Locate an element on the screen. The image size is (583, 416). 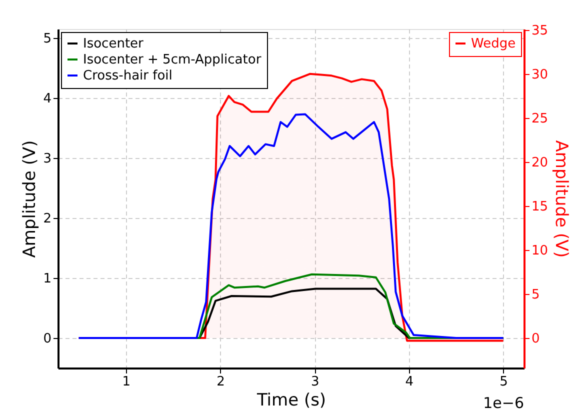
y2-tick-label: 15 is located at coordinates (540, 206).